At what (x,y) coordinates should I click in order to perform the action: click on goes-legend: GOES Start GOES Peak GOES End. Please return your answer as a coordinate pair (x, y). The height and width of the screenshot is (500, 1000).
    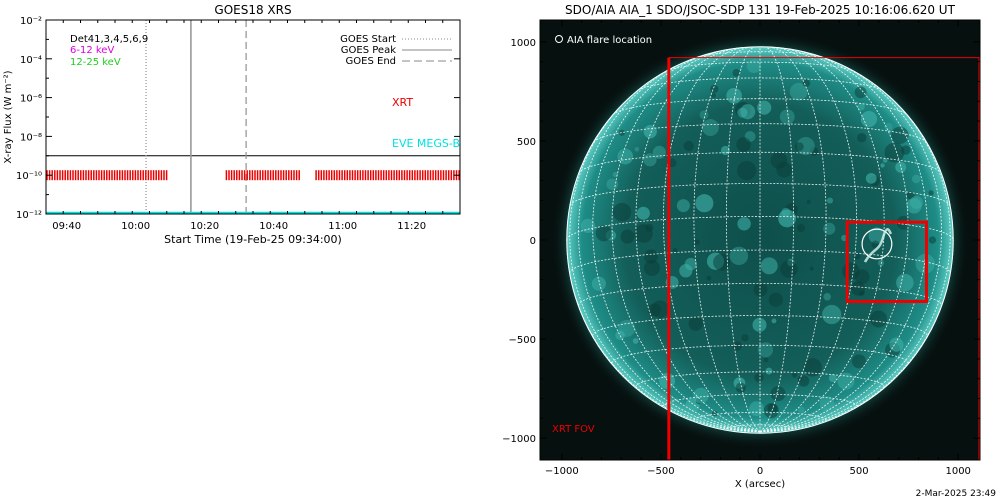
    Looking at the image, I should click on (396, 50).